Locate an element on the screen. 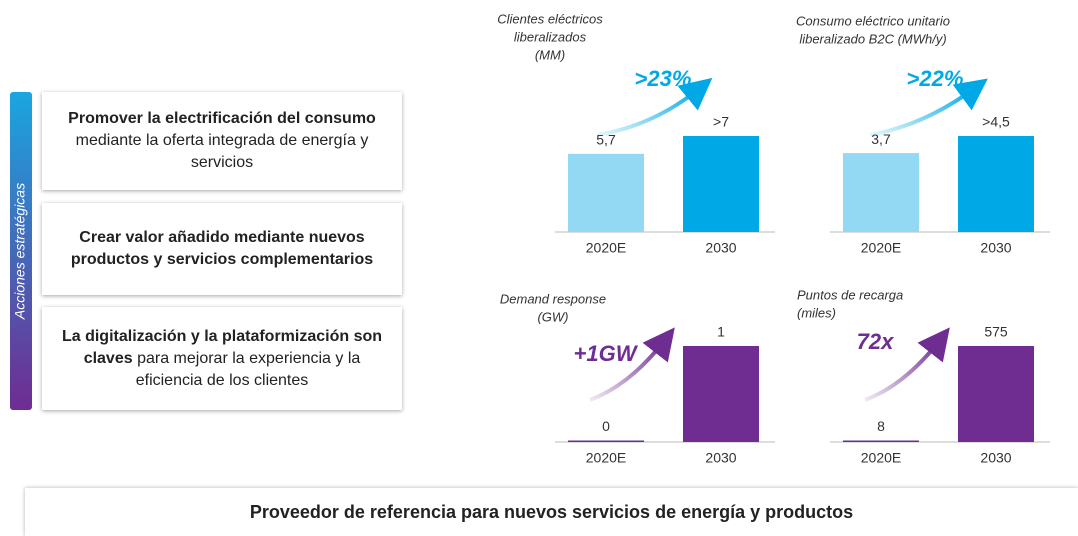 This screenshot has height=536, width=1078. value-label: >4,5 is located at coordinates (996, 122).